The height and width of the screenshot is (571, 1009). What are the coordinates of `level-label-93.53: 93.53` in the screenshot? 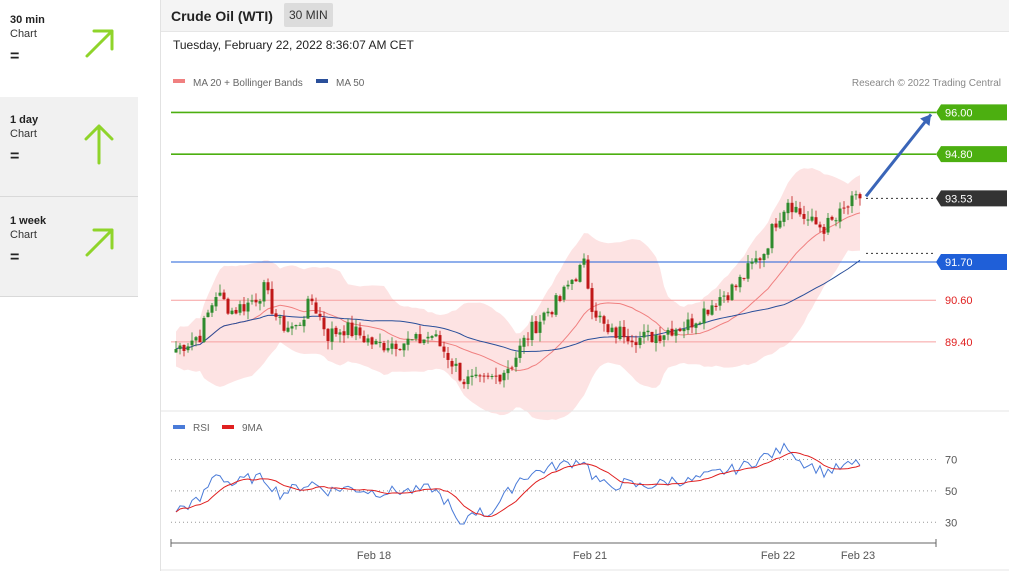 It's located at (959, 199).